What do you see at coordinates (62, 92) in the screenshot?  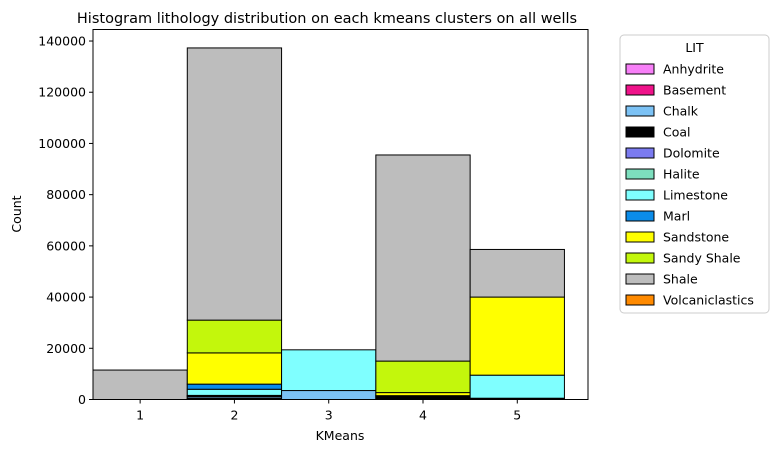 I see `y-tick-label: 120000` at bounding box center [62, 92].